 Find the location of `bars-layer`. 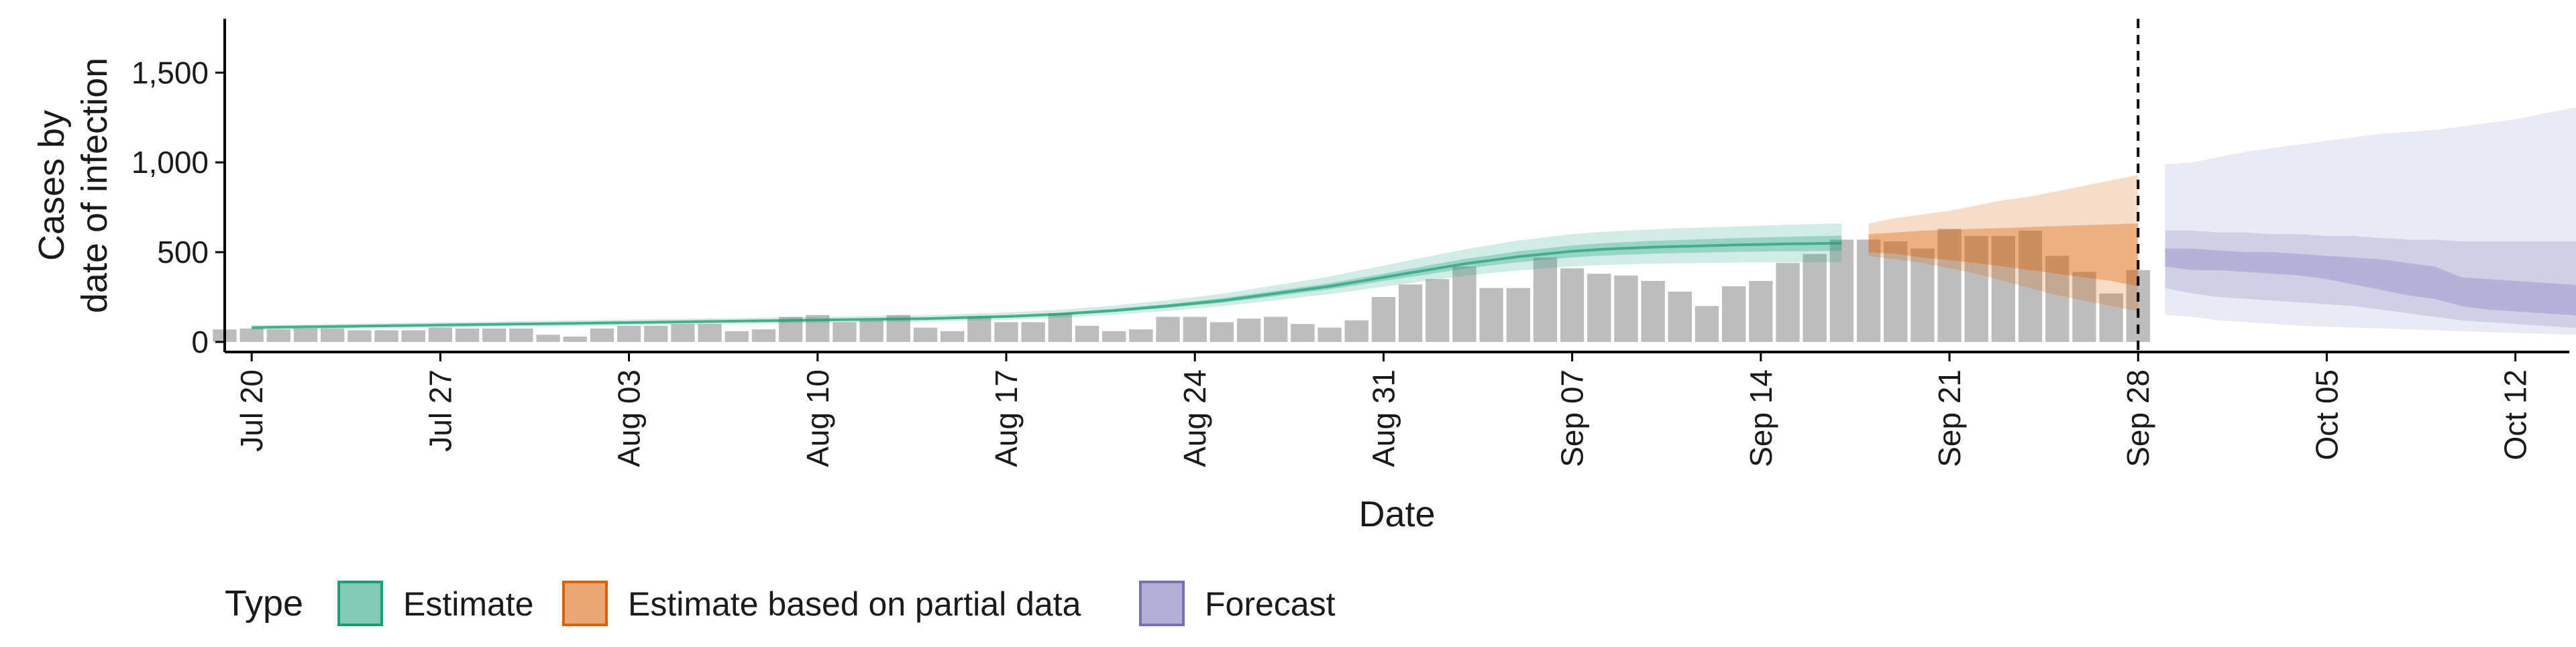

bars-layer is located at coordinates (1181, 286).